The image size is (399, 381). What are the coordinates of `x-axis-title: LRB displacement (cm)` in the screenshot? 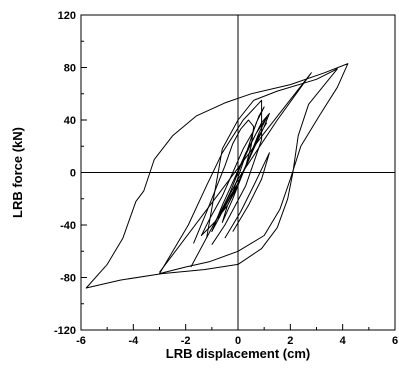 It's located at (238, 353).